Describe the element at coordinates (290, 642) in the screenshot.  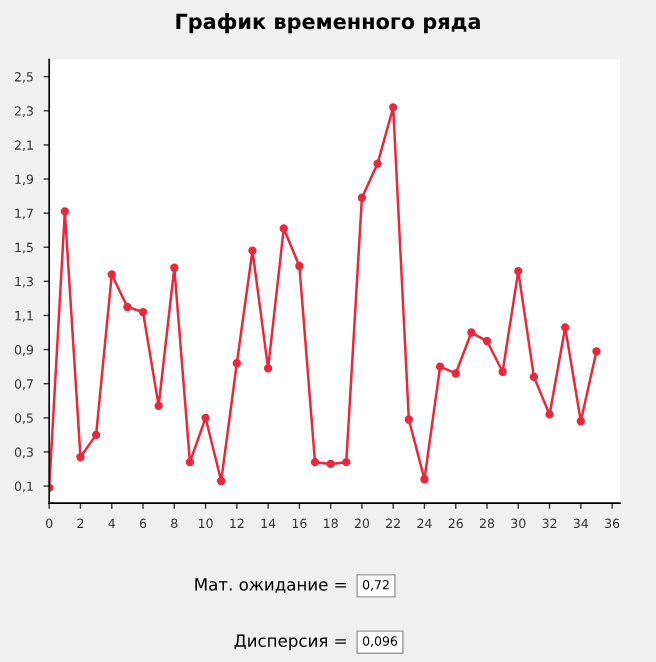
I see `text: Дисперсия =` at that location.